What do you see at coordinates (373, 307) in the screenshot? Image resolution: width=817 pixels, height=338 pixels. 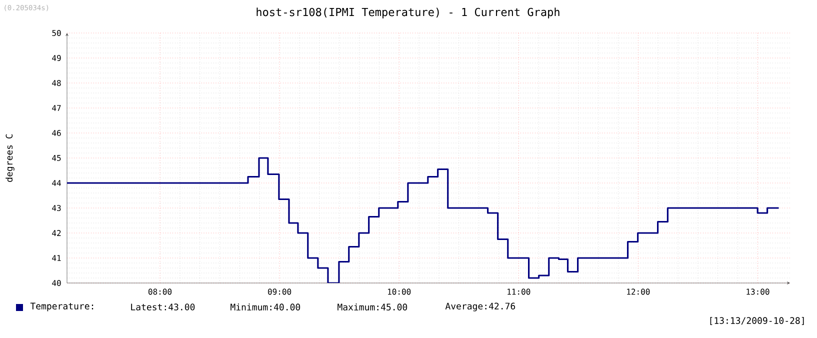 I see `text: Maximum:45.00` at bounding box center [373, 307].